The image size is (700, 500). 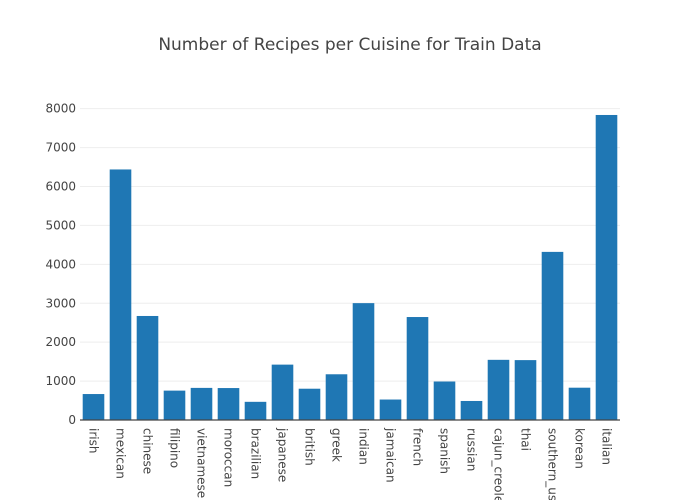 I want to click on bar-french, so click(x=417, y=368).